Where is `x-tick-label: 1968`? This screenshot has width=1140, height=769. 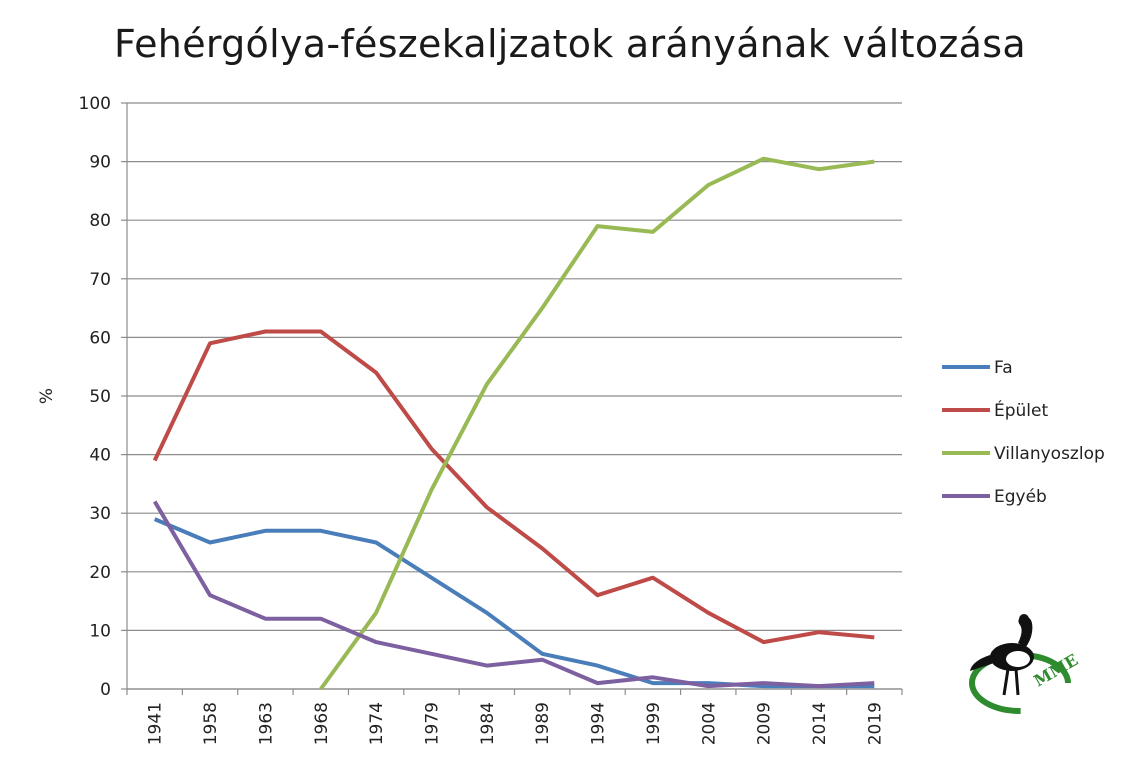
x-tick-label: 1968 is located at coordinates (322, 723).